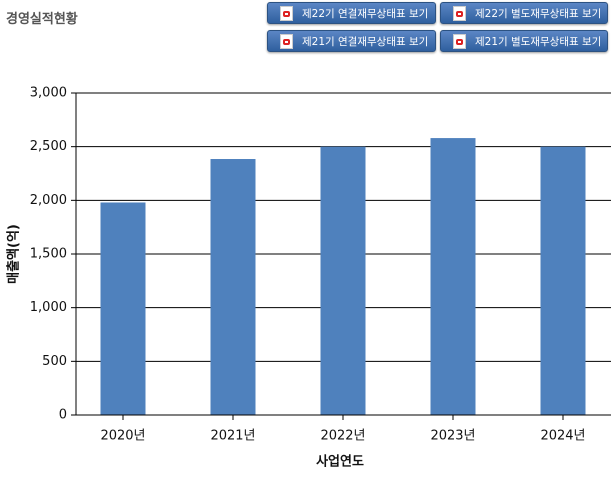 This screenshot has width=611, height=487. Describe the element at coordinates (48, 200) in the screenshot. I see `y-tick-label: 2,000` at that location.